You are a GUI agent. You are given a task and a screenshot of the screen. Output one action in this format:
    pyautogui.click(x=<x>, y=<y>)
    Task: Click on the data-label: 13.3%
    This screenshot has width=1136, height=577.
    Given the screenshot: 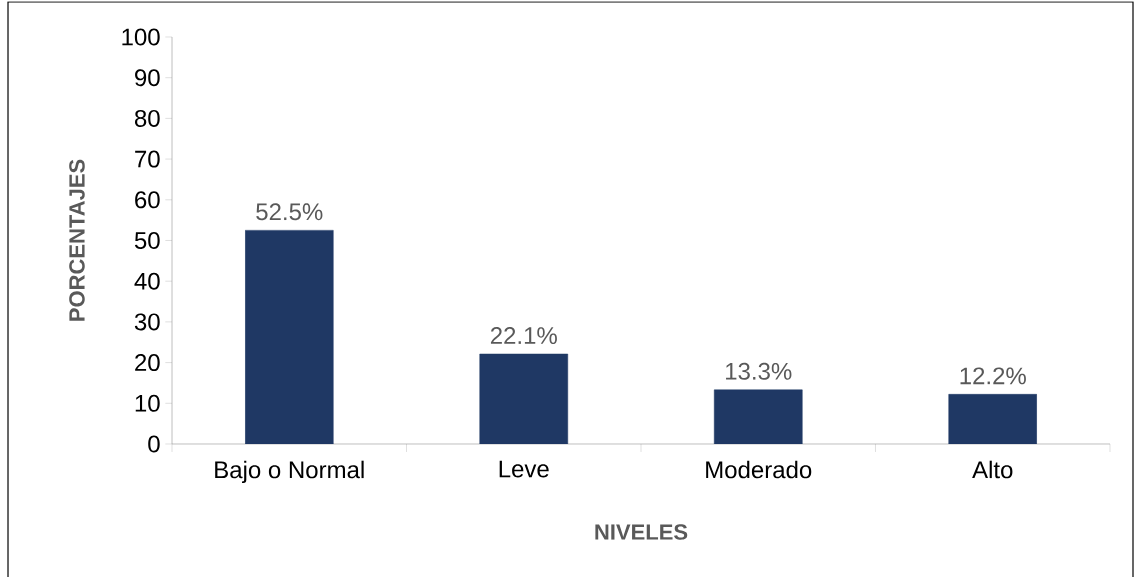 What is the action you would take?
    pyautogui.click(x=759, y=371)
    